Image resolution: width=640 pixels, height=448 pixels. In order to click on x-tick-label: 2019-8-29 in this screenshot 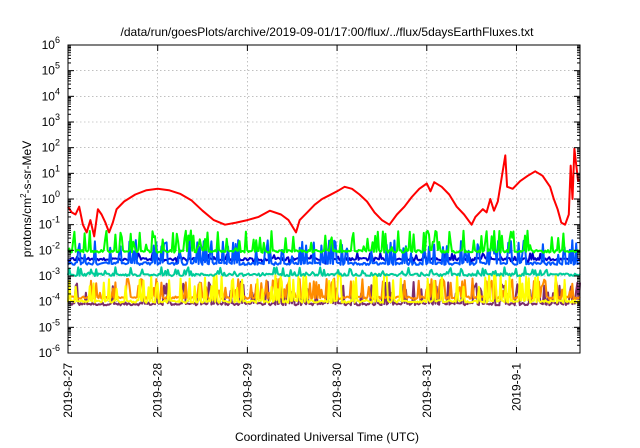, I will do `click(247, 390)`.